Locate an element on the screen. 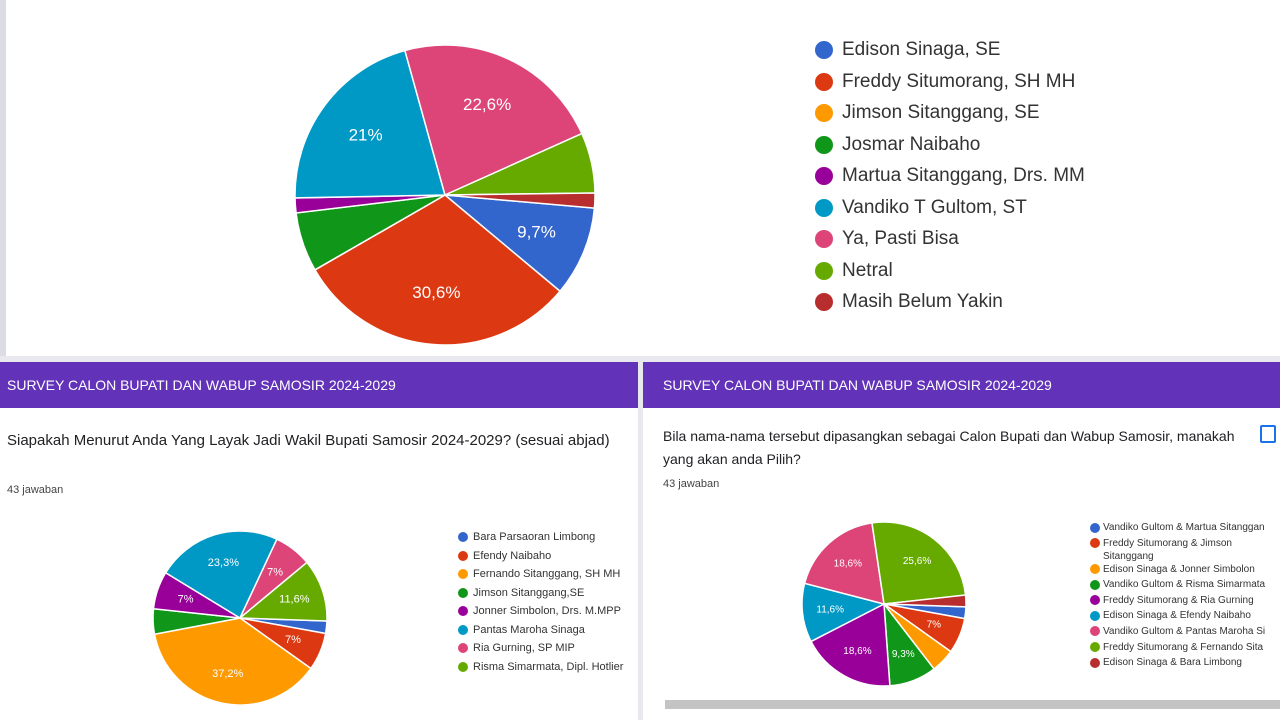  slice-label: 9,3% is located at coordinates (903, 654).